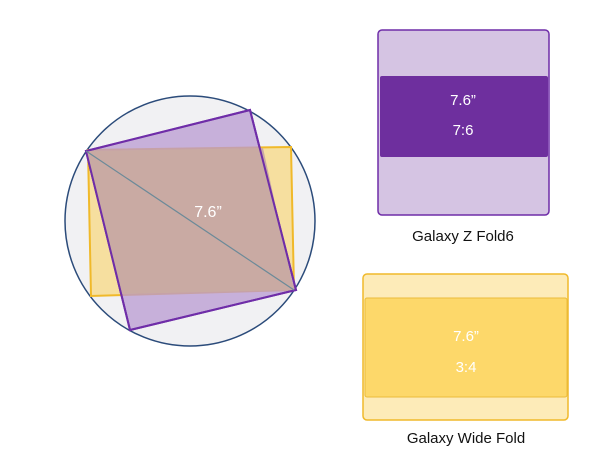 The height and width of the screenshot is (464, 600). I want to click on fold6-band, so click(464, 116).